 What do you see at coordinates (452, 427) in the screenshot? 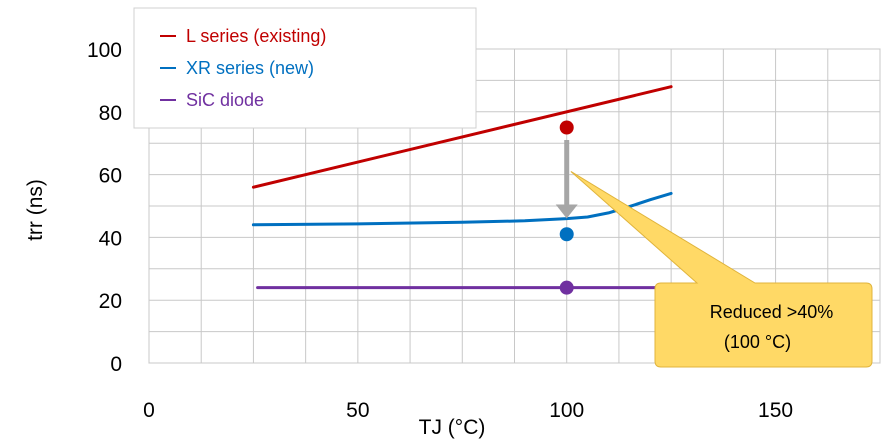
I see `x-axis-title: TJ (°C)` at bounding box center [452, 427].